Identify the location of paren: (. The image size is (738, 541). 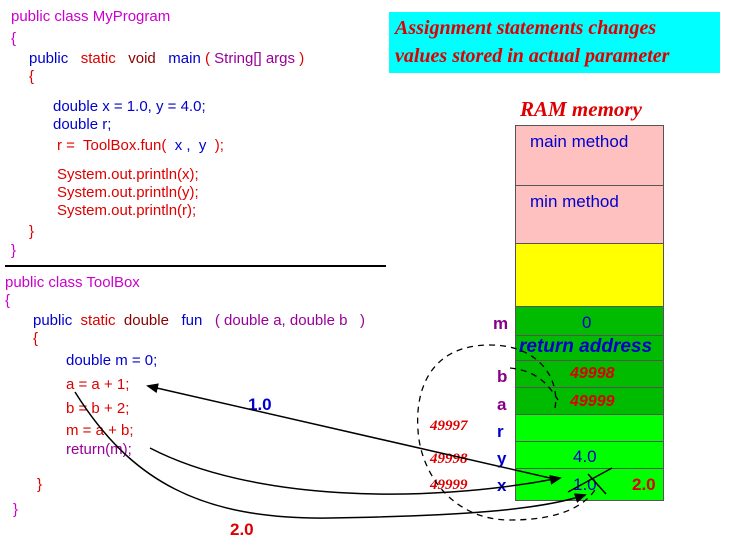
(207, 58).